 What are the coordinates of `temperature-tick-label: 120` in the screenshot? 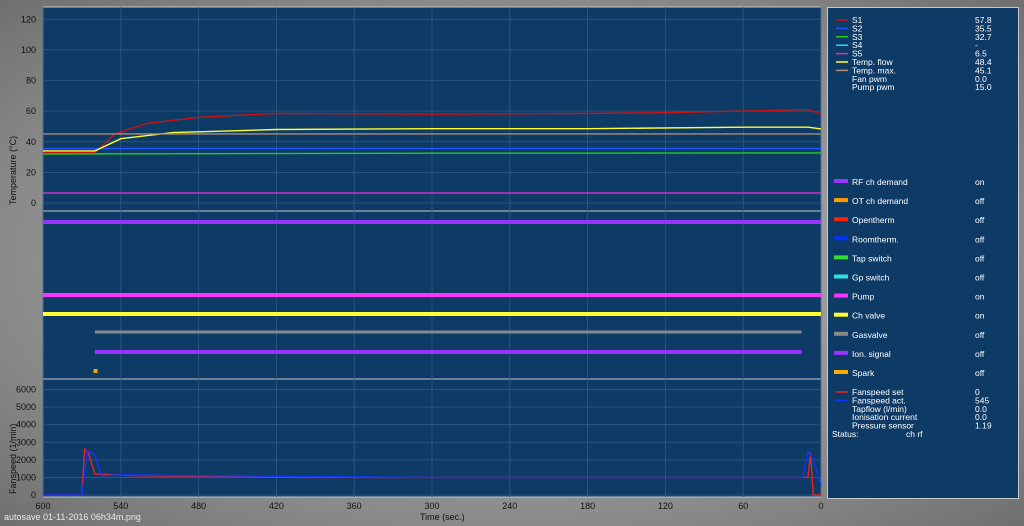 It's located at (28, 19).